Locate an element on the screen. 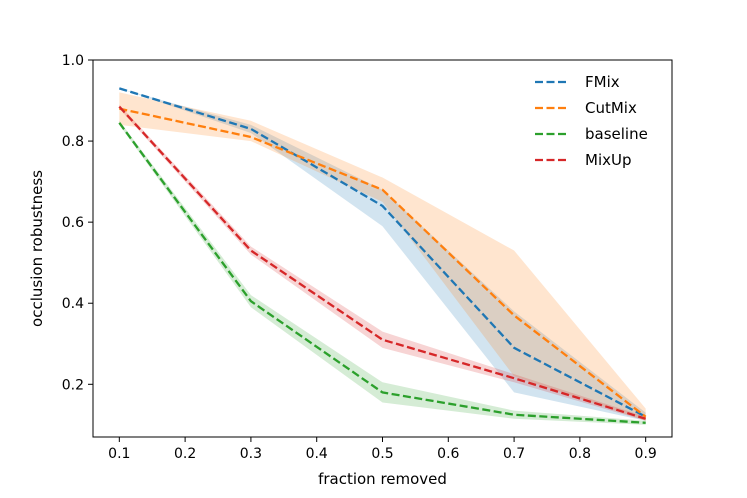  x-tick-label: 0.7 is located at coordinates (514, 454).